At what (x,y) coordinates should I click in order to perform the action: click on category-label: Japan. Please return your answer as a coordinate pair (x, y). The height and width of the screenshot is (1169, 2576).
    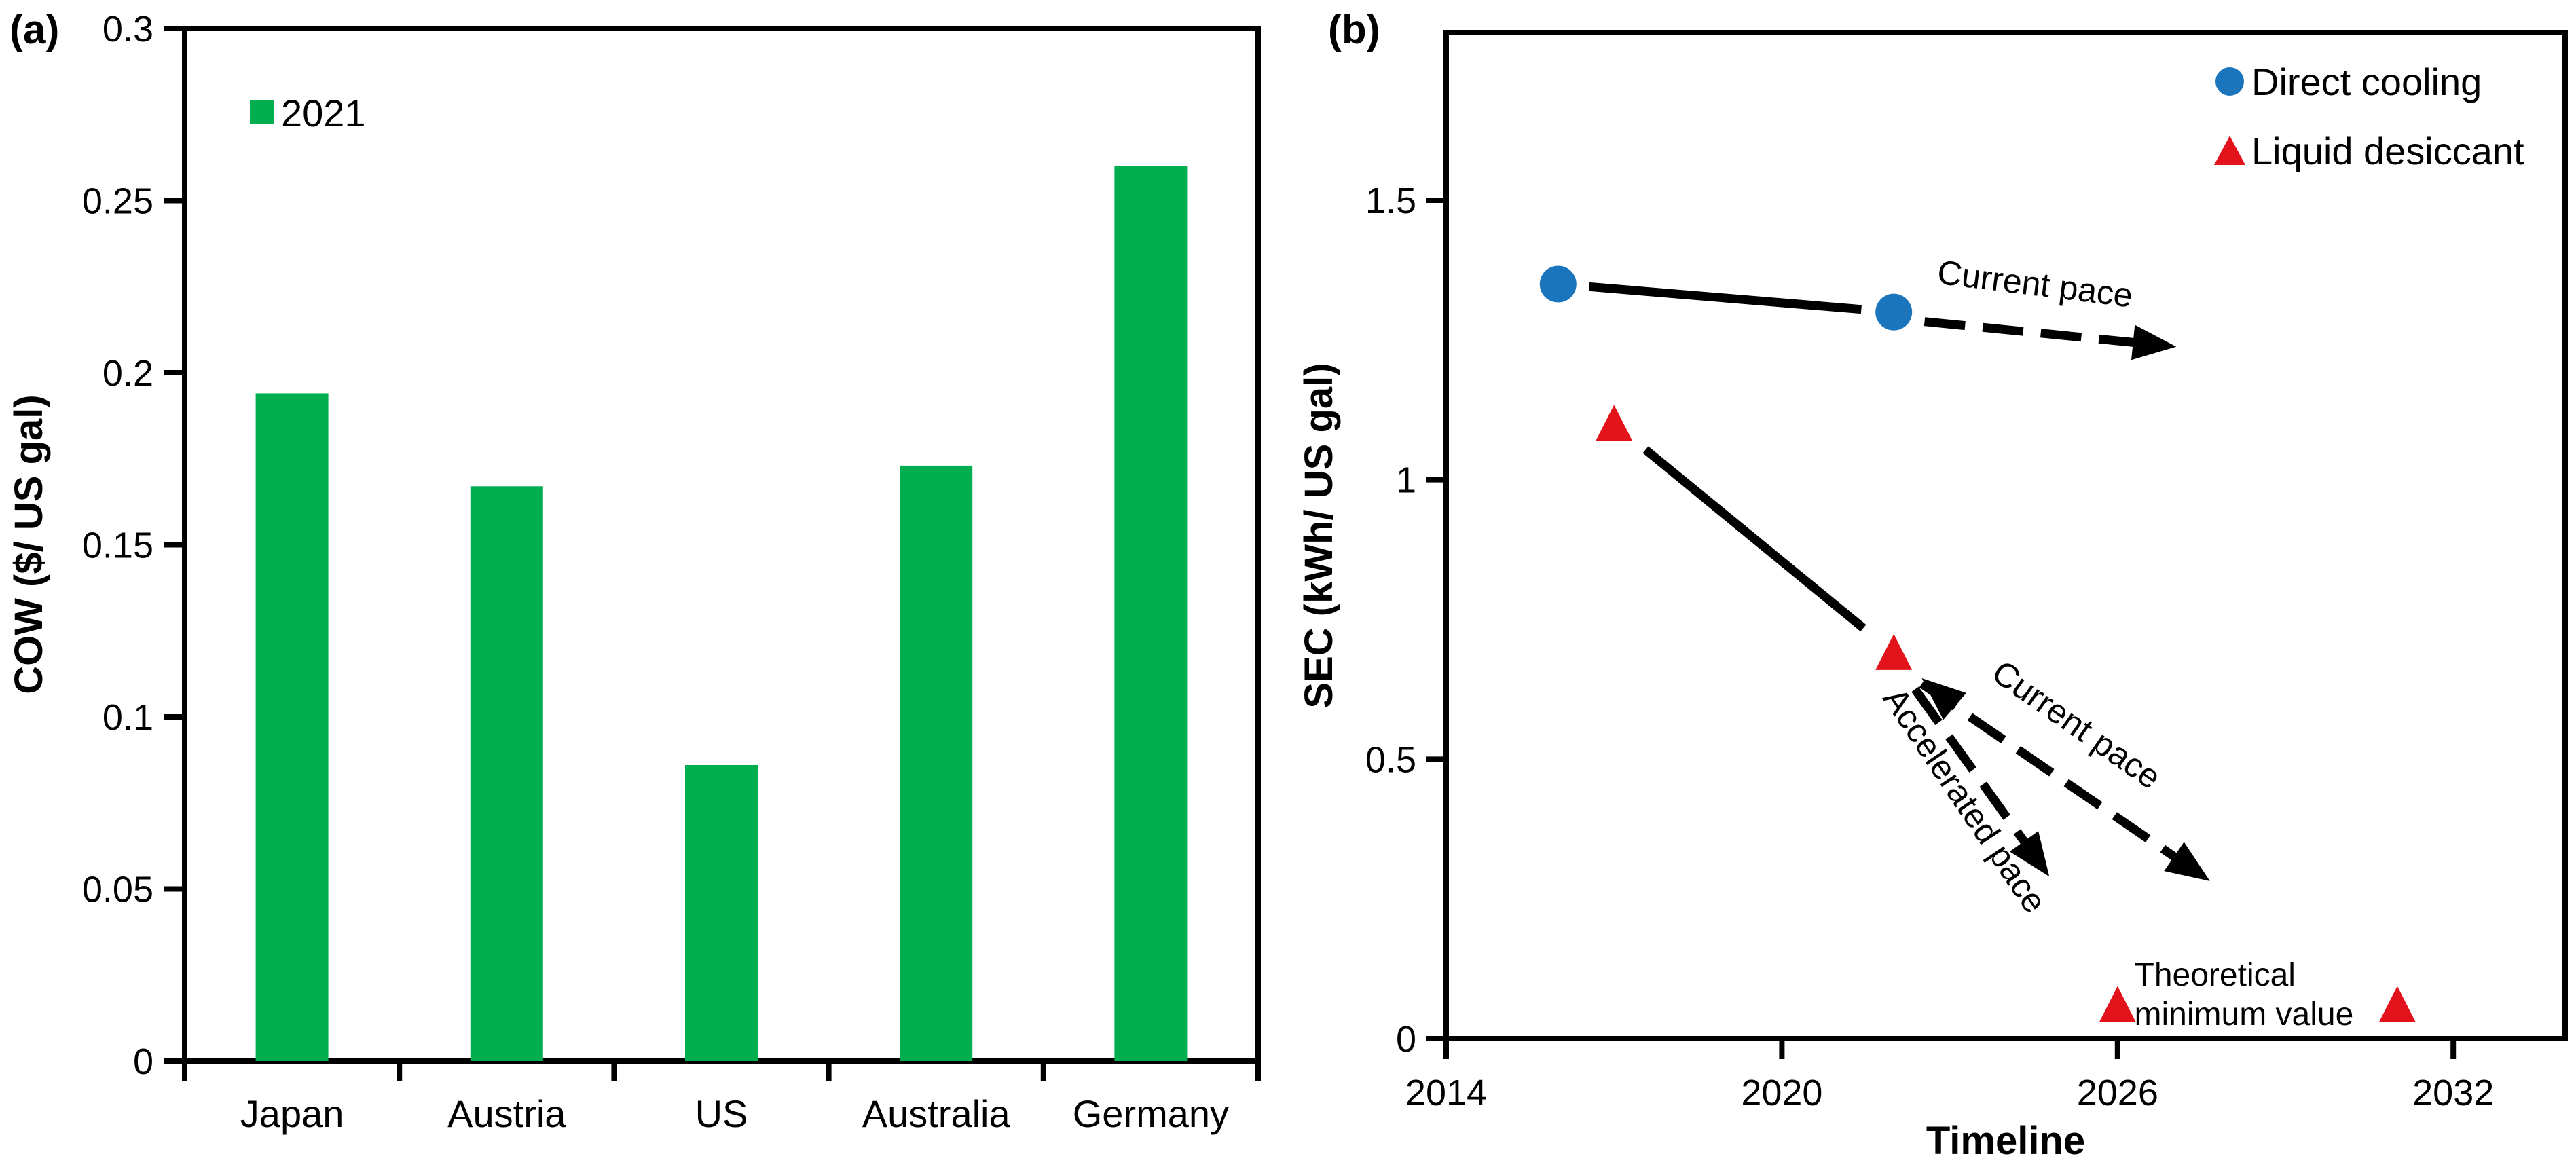
    Looking at the image, I should click on (292, 1113).